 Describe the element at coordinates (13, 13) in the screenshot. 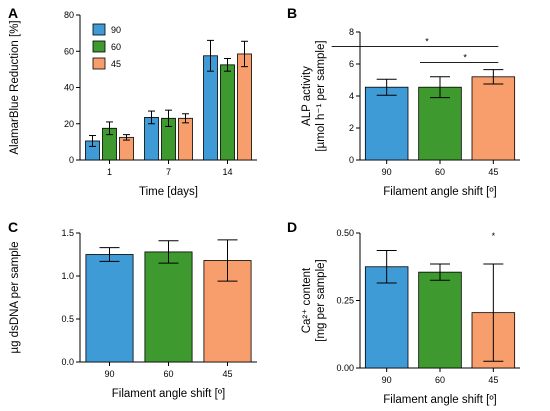

I see `panel-label-A: A` at that location.